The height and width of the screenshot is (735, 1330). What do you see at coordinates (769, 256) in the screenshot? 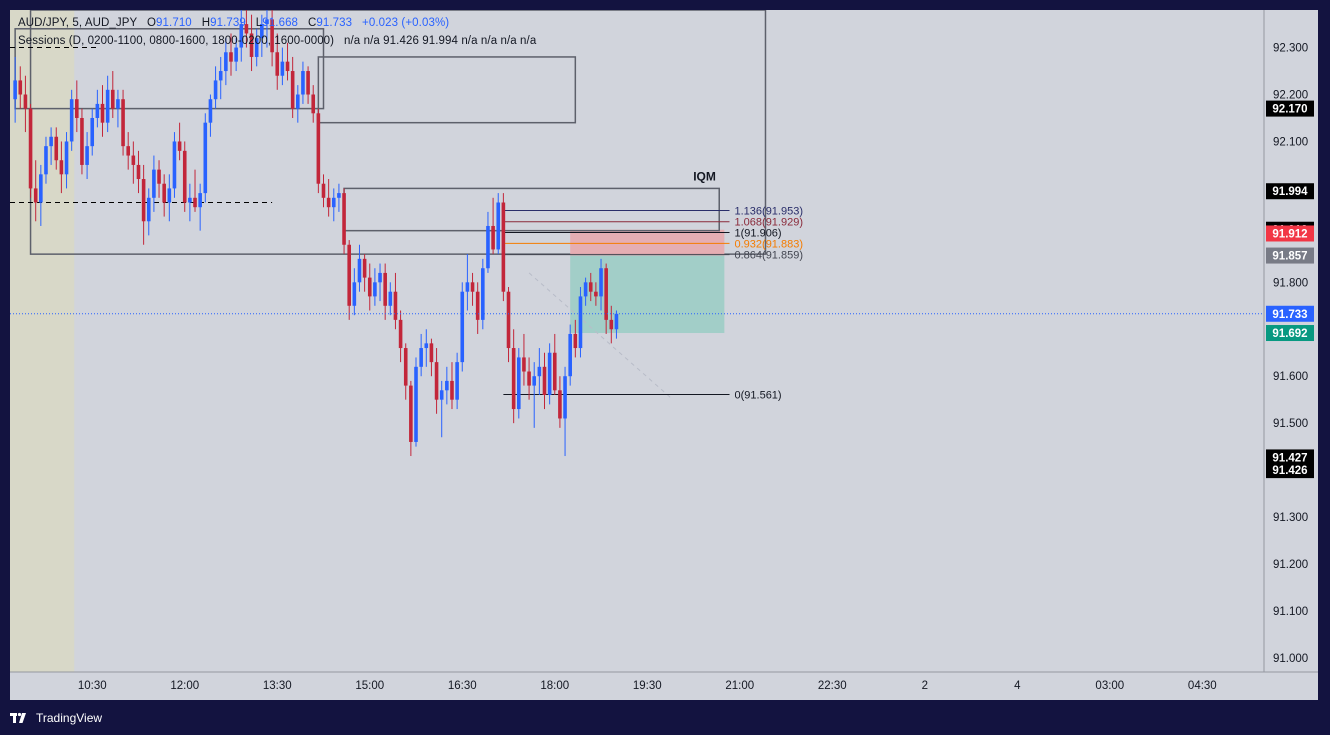
I see `fib-level-label: 0.864(91.859)` at bounding box center [769, 256].